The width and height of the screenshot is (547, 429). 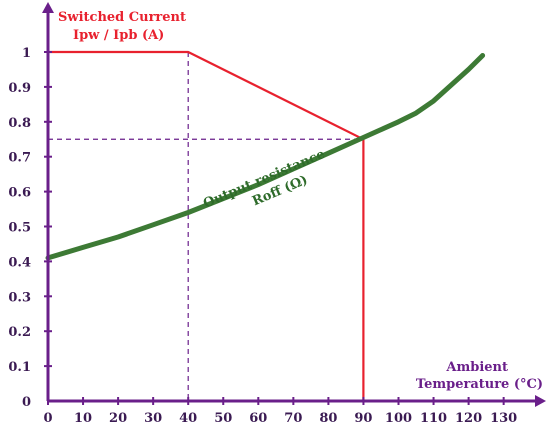 I want to click on y-tick-label: 0.7, so click(x=19, y=158).